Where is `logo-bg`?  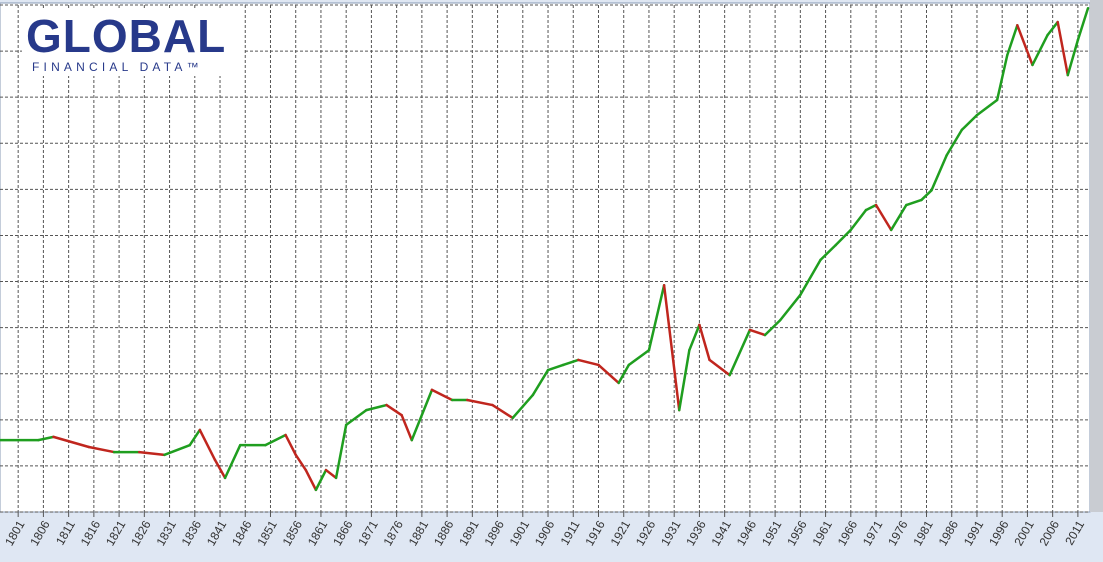
logo-bg is located at coordinates (133, 42).